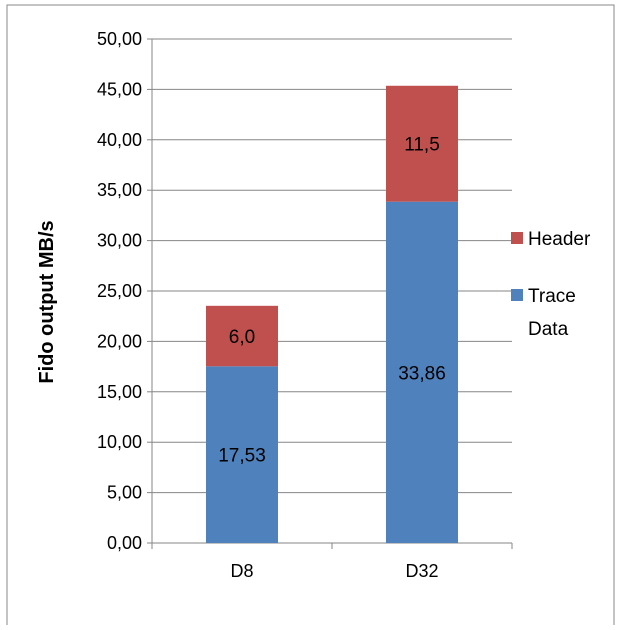 This screenshot has height=630, width=619. Describe the element at coordinates (119, 291) in the screenshot. I see `y-tick-label: 25,00` at that location.